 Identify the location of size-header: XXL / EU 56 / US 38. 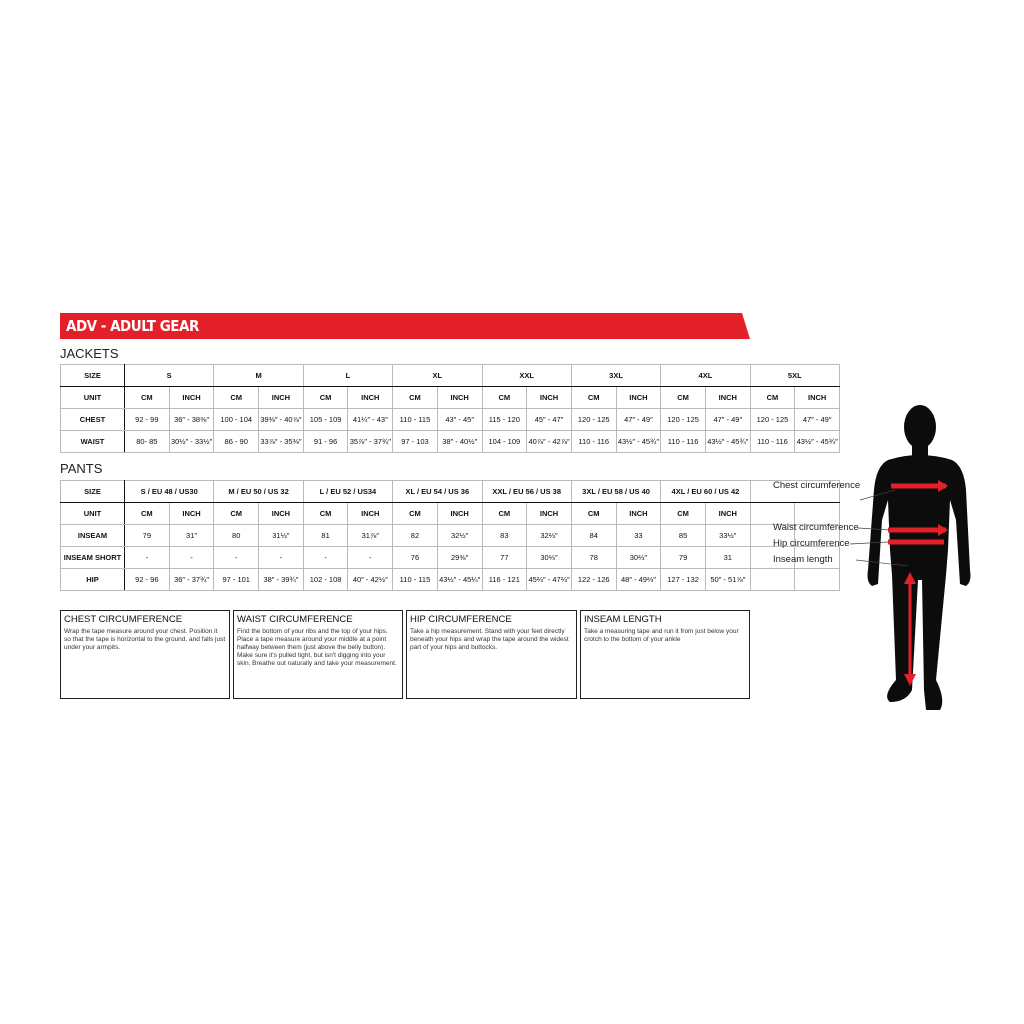
(526, 491).